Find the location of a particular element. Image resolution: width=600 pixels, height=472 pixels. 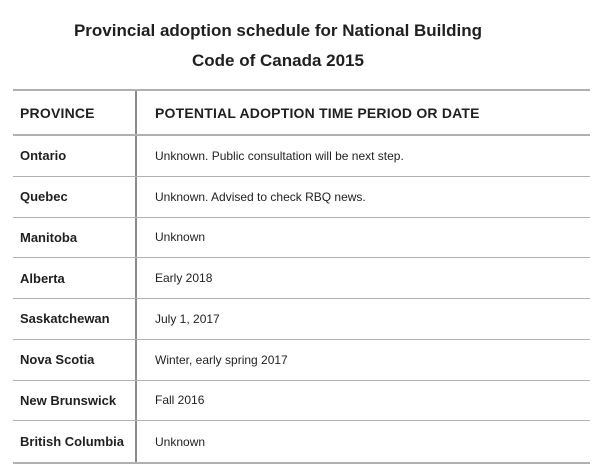

column-header-adoption-date: POTENTIAL ADOPTION TIME PERIOD OR DATE is located at coordinates (317, 112).